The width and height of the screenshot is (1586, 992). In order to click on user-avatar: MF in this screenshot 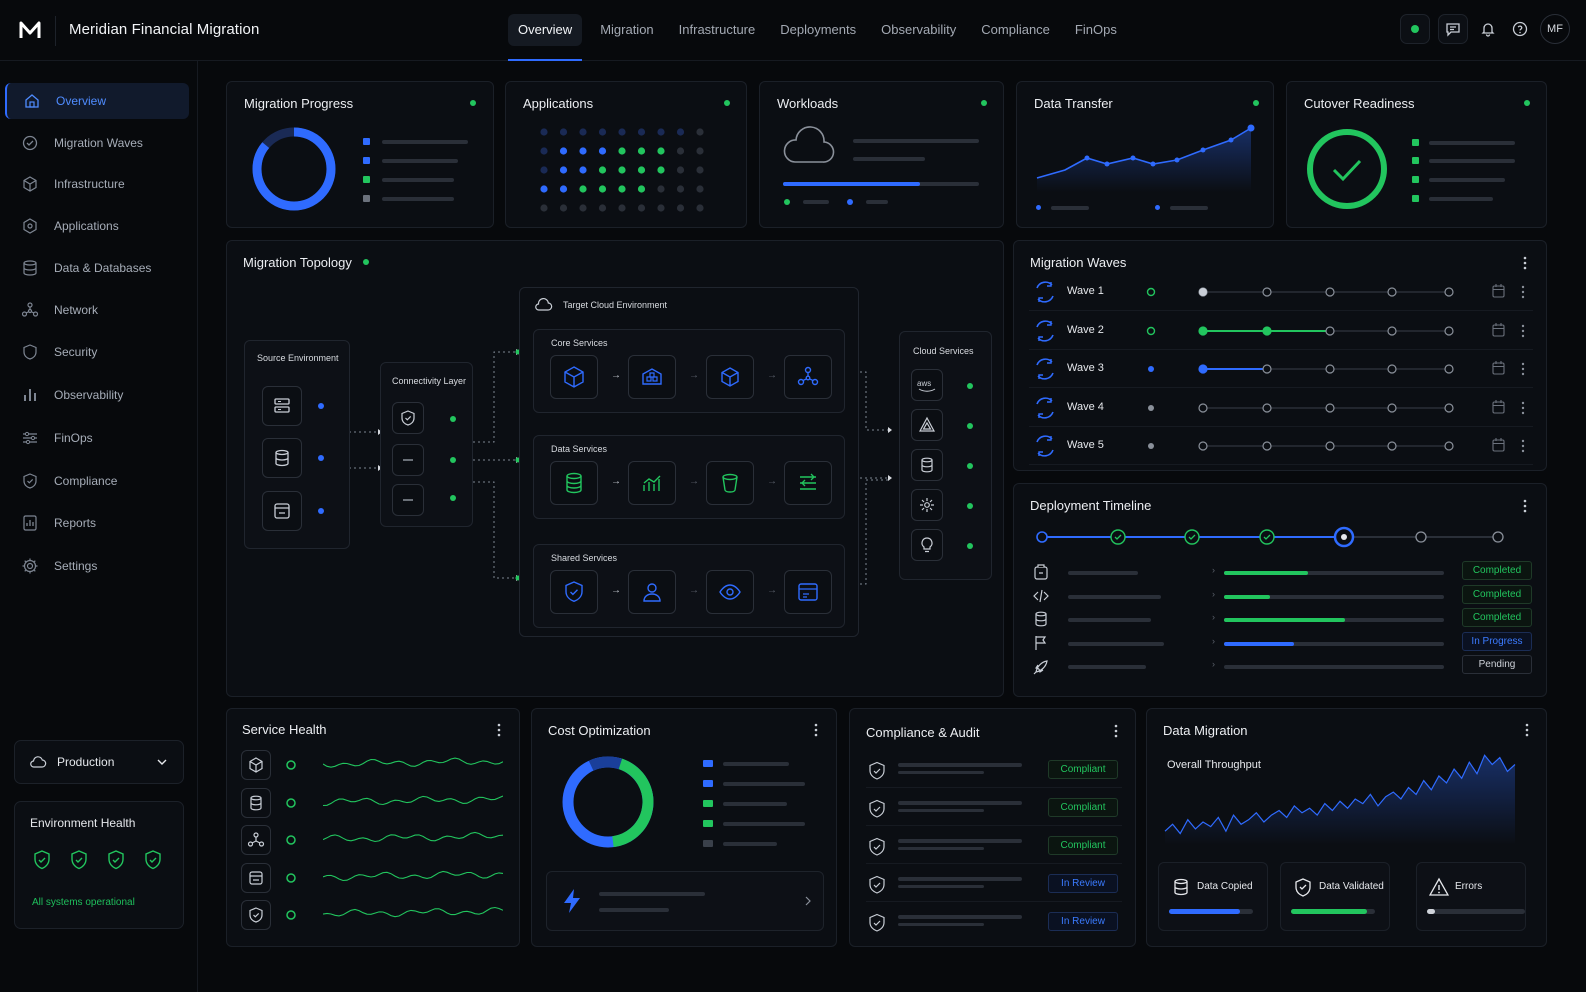, I will do `click(1555, 29)`.